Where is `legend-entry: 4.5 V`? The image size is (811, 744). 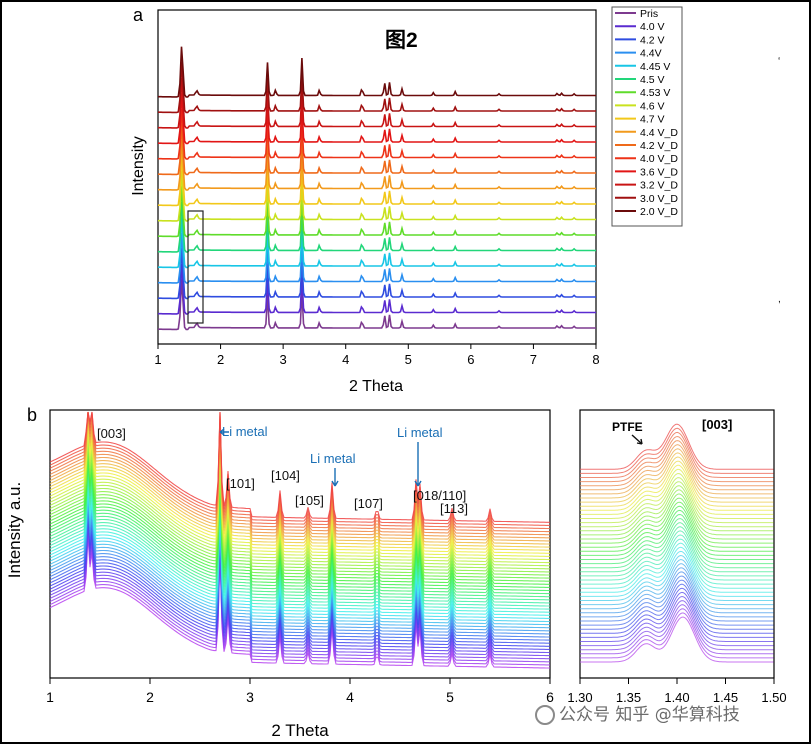
legend-entry: 4.5 V is located at coordinates (652, 80).